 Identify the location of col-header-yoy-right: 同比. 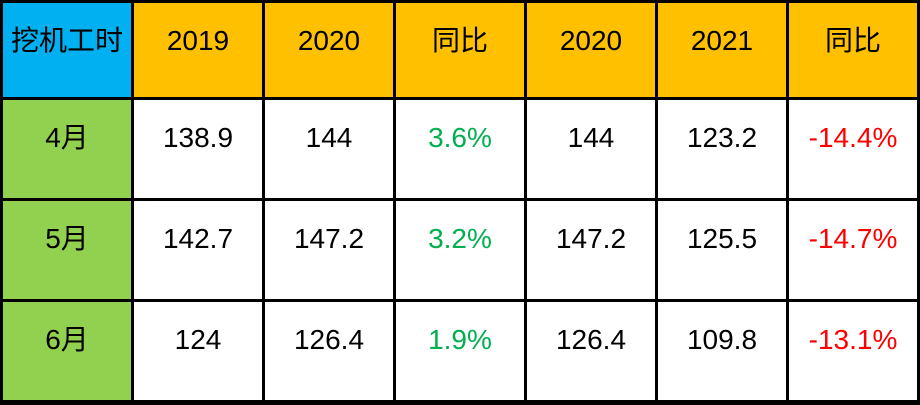
(853, 50).